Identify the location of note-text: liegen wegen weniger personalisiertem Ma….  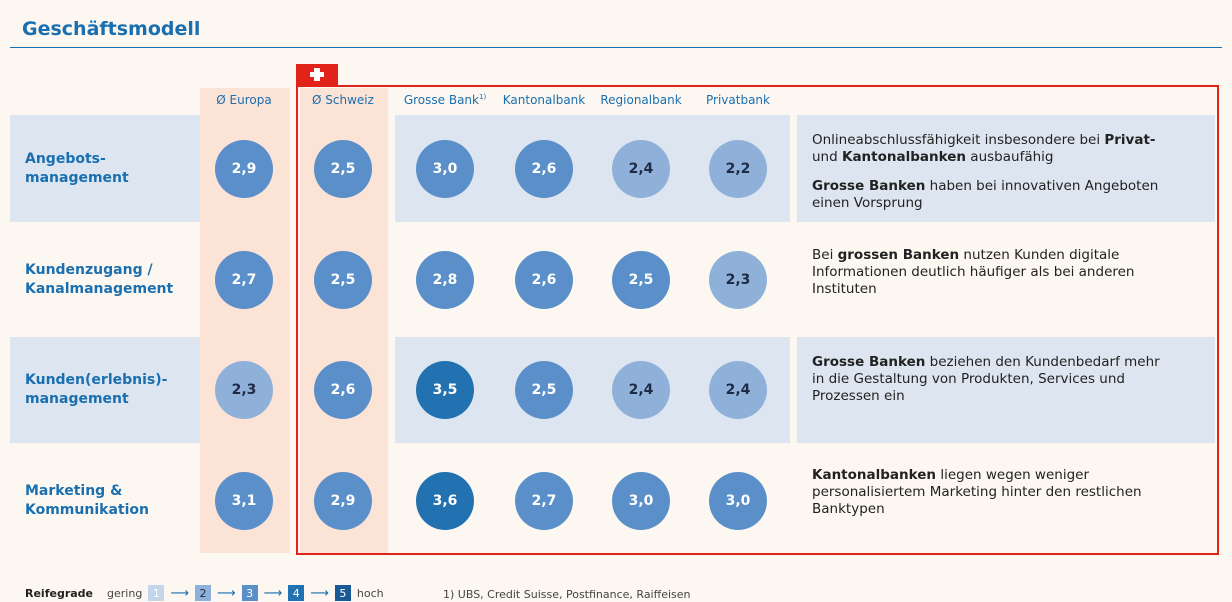
(977, 492).